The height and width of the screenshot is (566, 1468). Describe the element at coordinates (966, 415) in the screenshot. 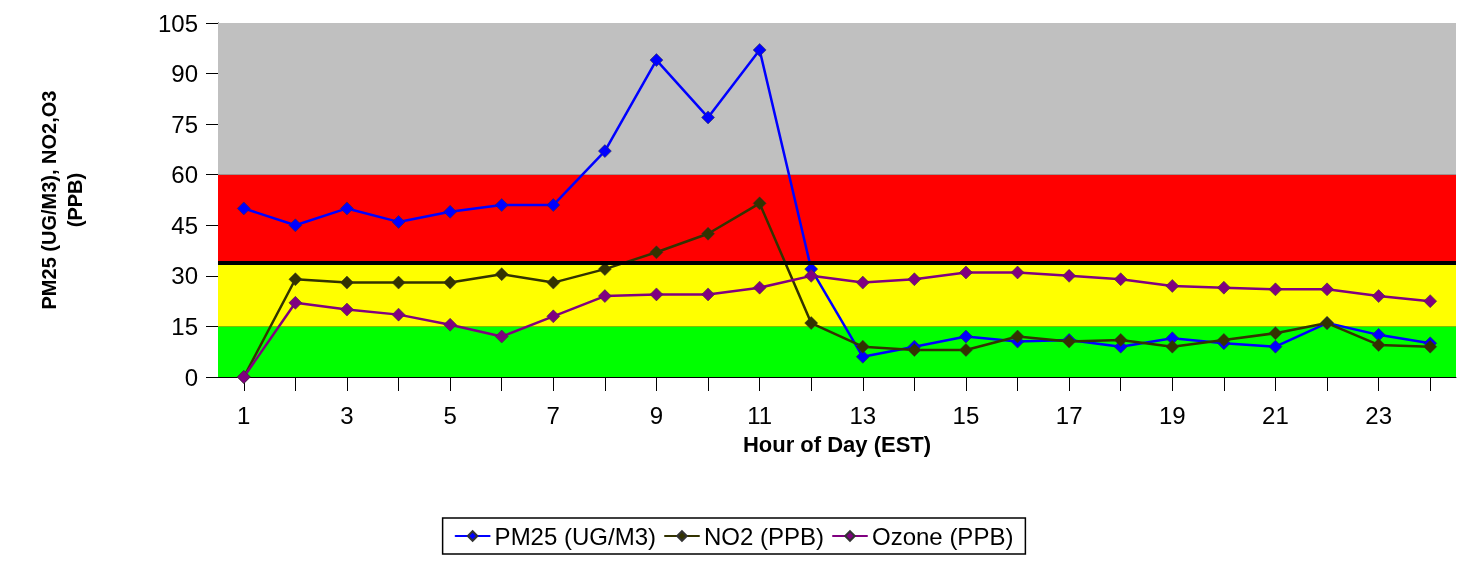

I see `x-tick-label: 15` at that location.